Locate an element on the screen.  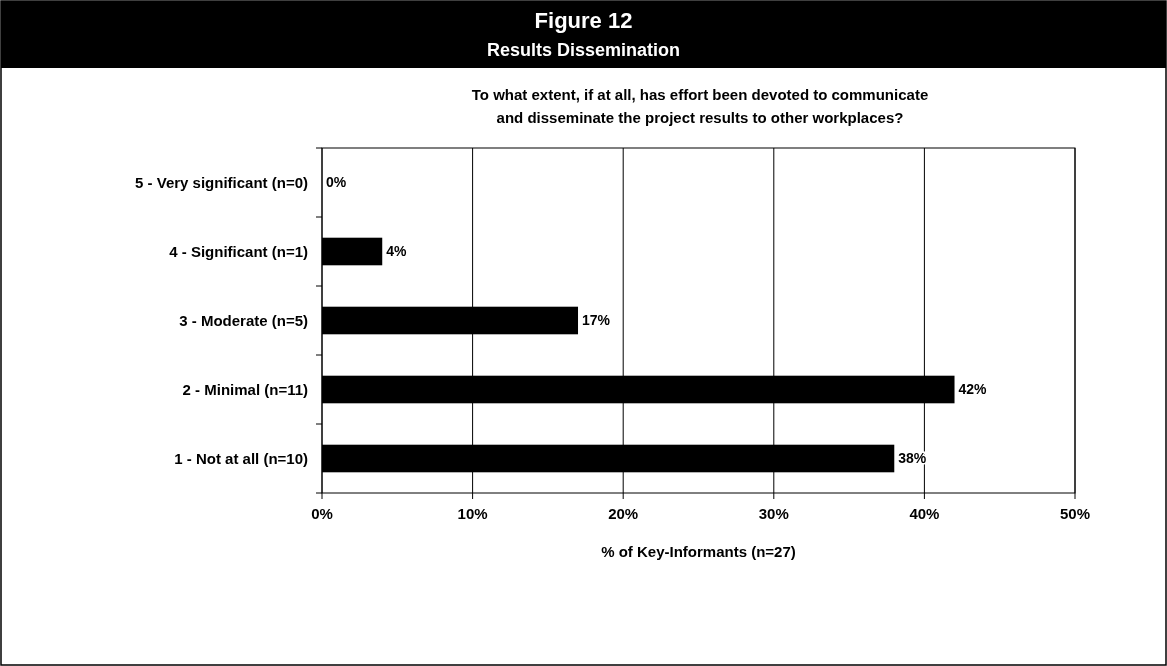
x-tick-label: 10% is located at coordinates (472, 513).